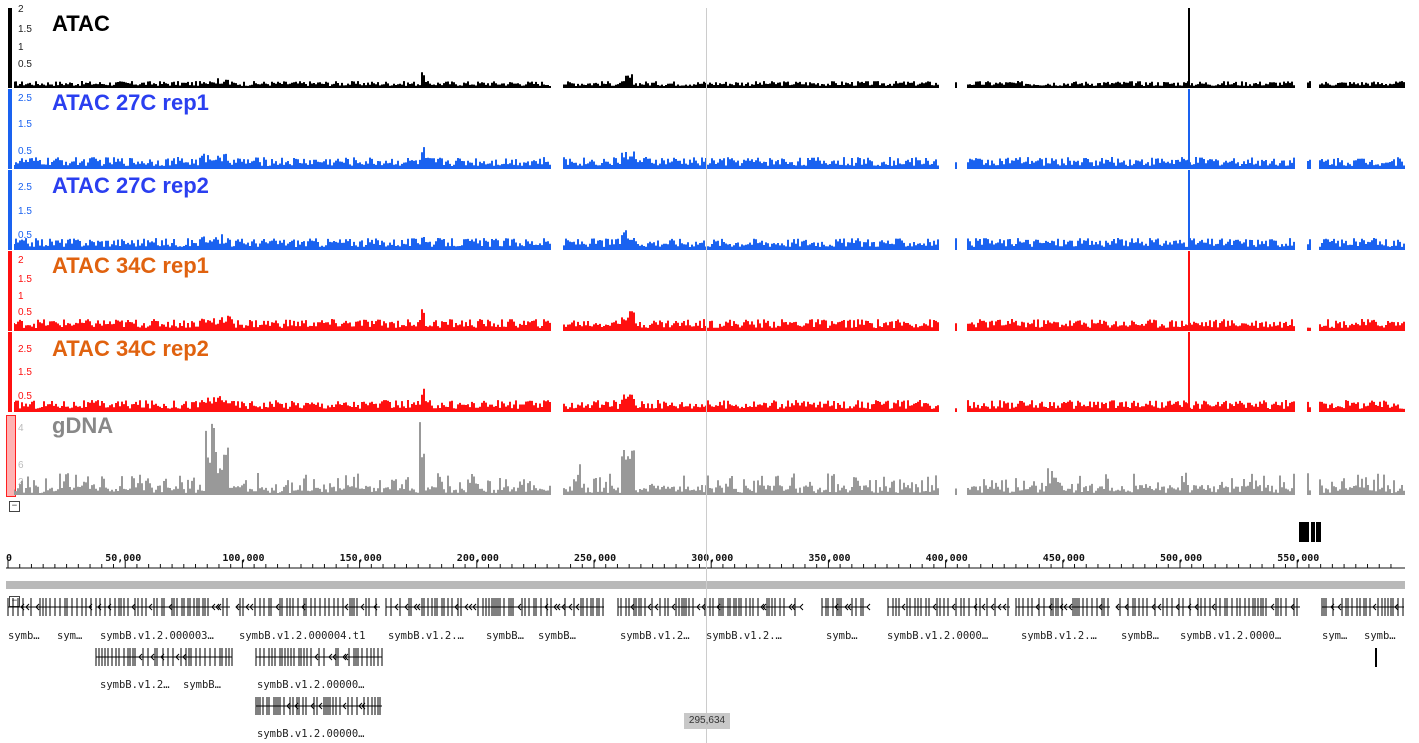  What do you see at coordinates (1063, 558) in the screenshot?
I see `ruler-label: 450,000` at bounding box center [1063, 558].